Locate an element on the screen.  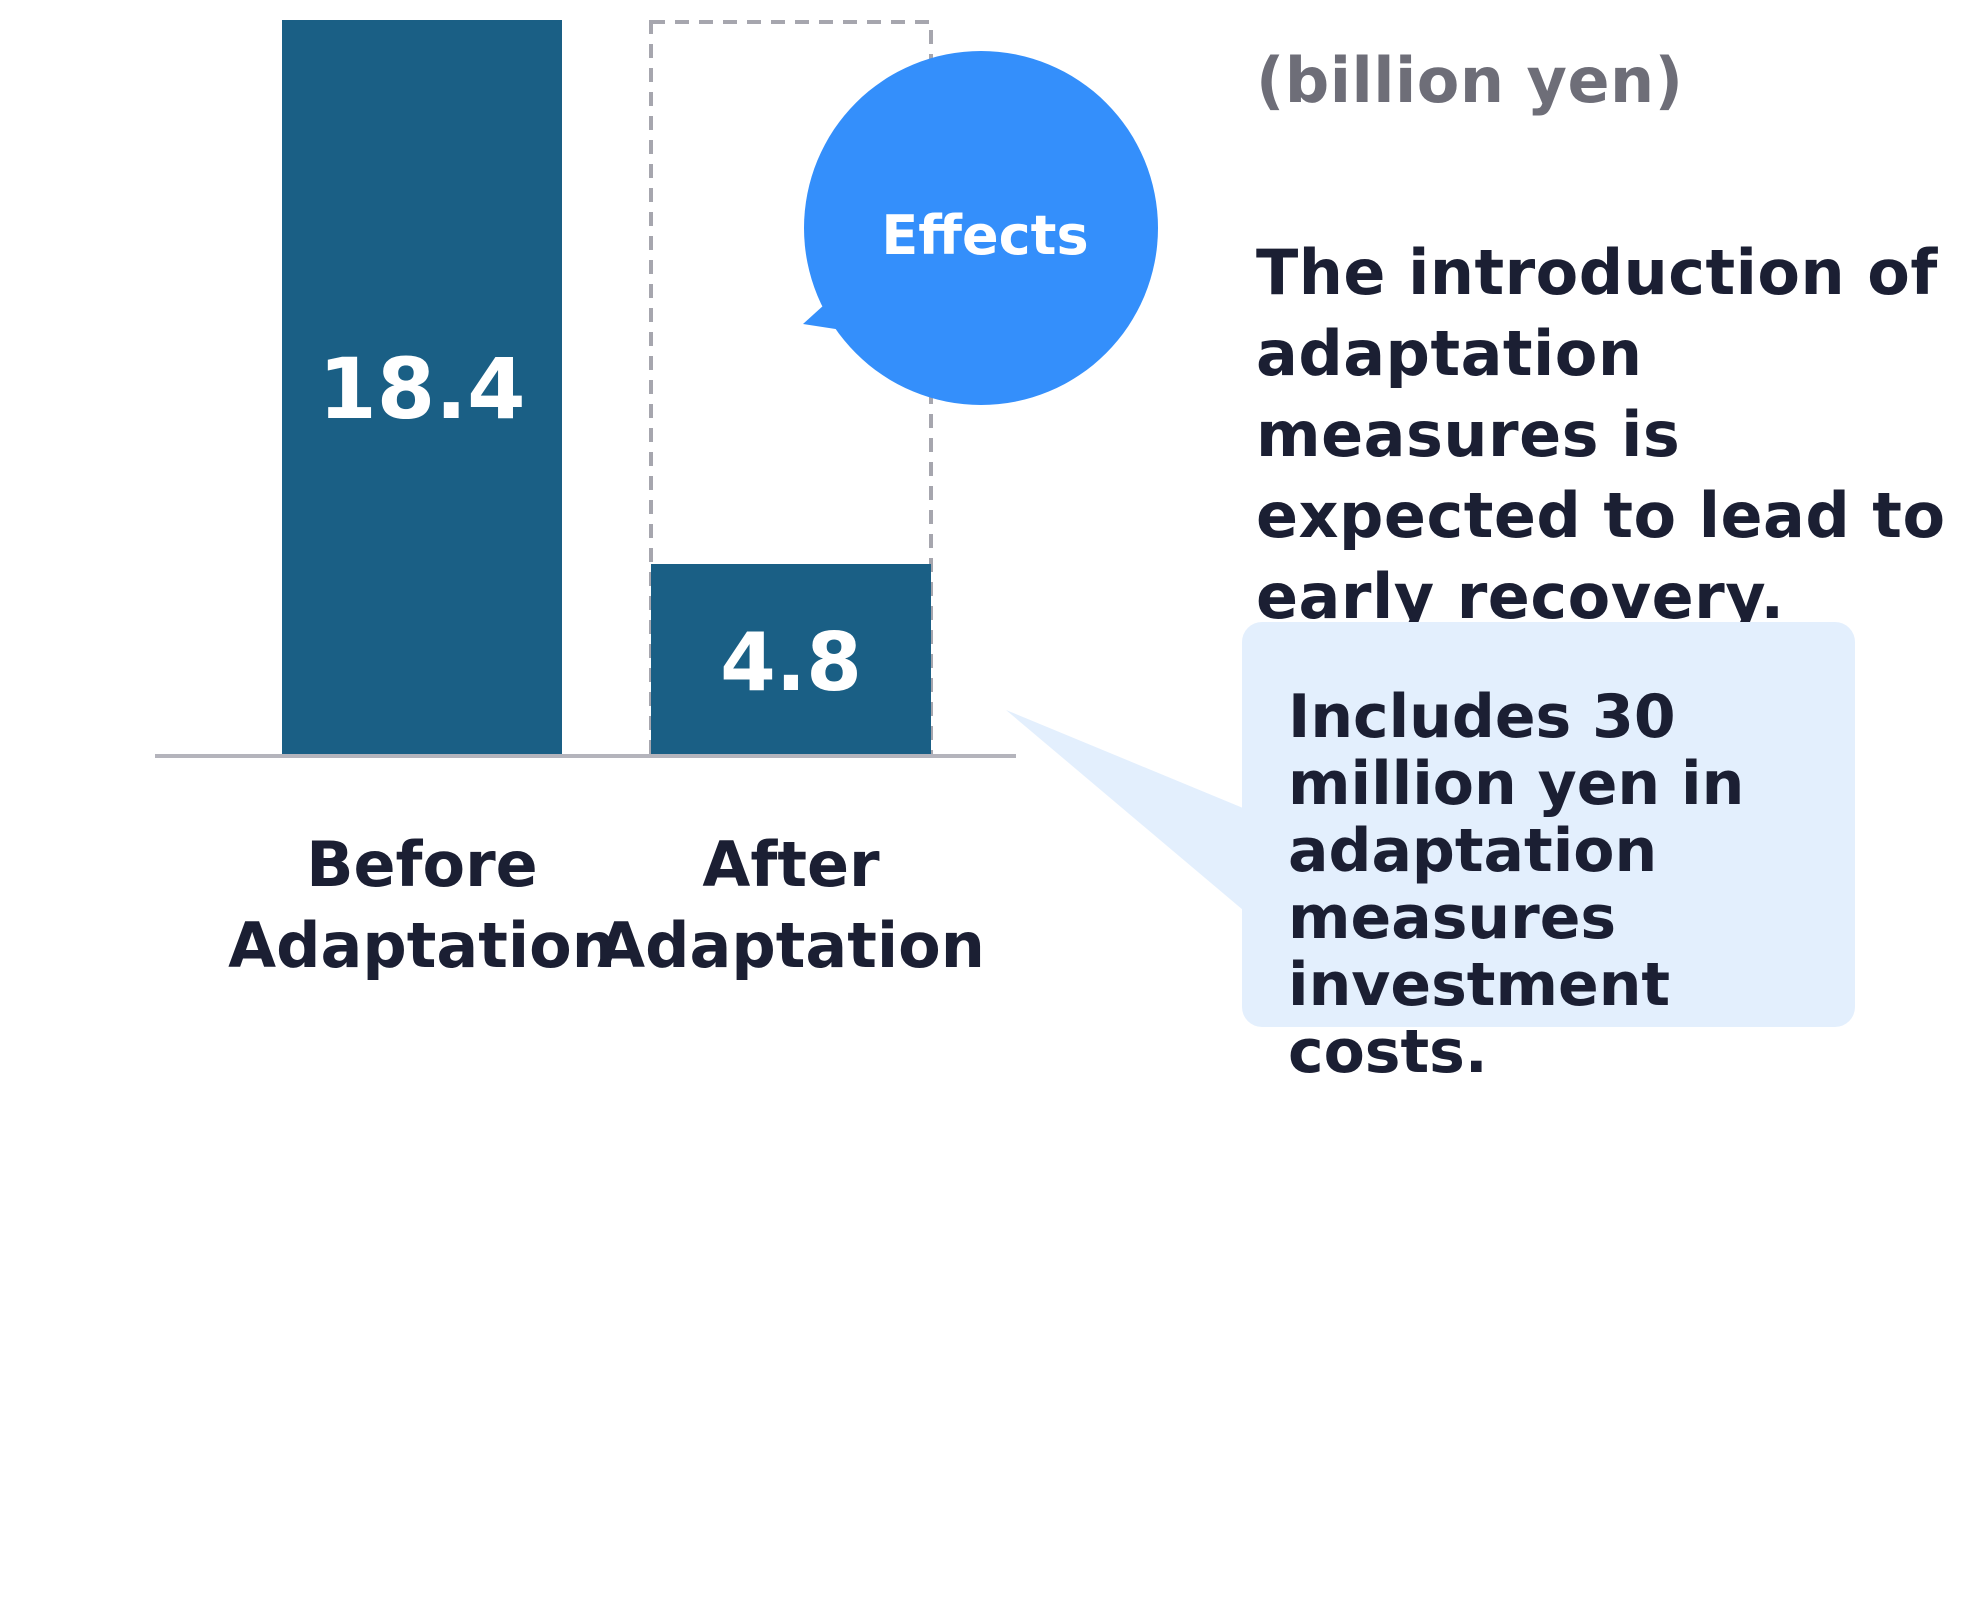
category-label-before-adaptation-line-2: Adaptation is located at coordinates (422, 945).